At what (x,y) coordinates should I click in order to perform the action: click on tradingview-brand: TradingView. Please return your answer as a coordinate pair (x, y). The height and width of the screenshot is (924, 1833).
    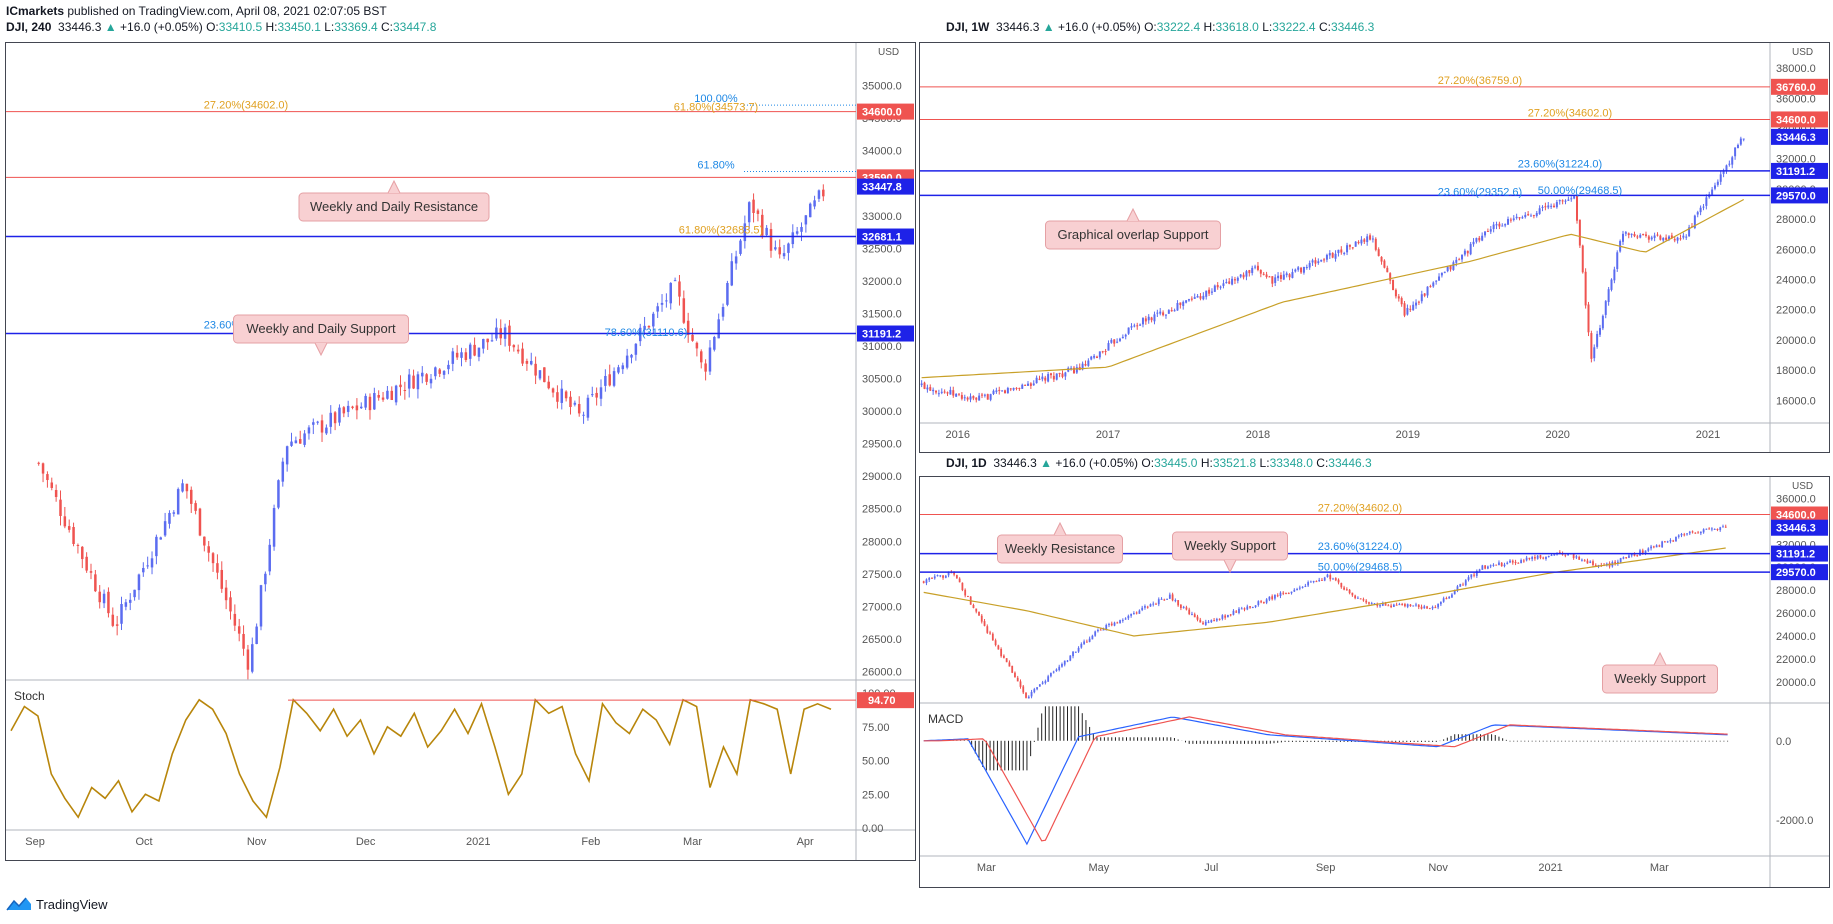
    Looking at the image, I should click on (57, 904).